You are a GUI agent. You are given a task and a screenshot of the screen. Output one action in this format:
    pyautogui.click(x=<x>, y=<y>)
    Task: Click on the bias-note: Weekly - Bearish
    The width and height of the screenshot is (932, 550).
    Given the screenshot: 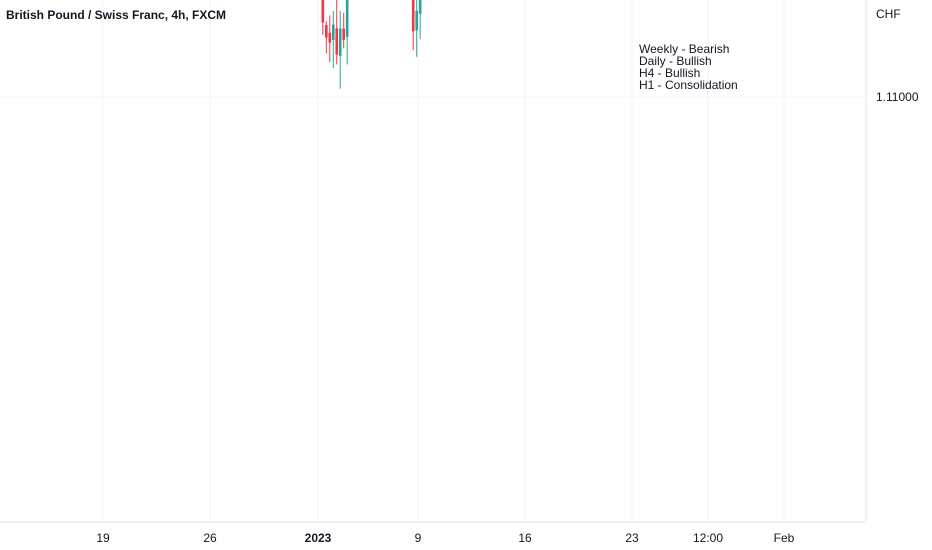 What is the action you would take?
    pyautogui.click(x=684, y=49)
    